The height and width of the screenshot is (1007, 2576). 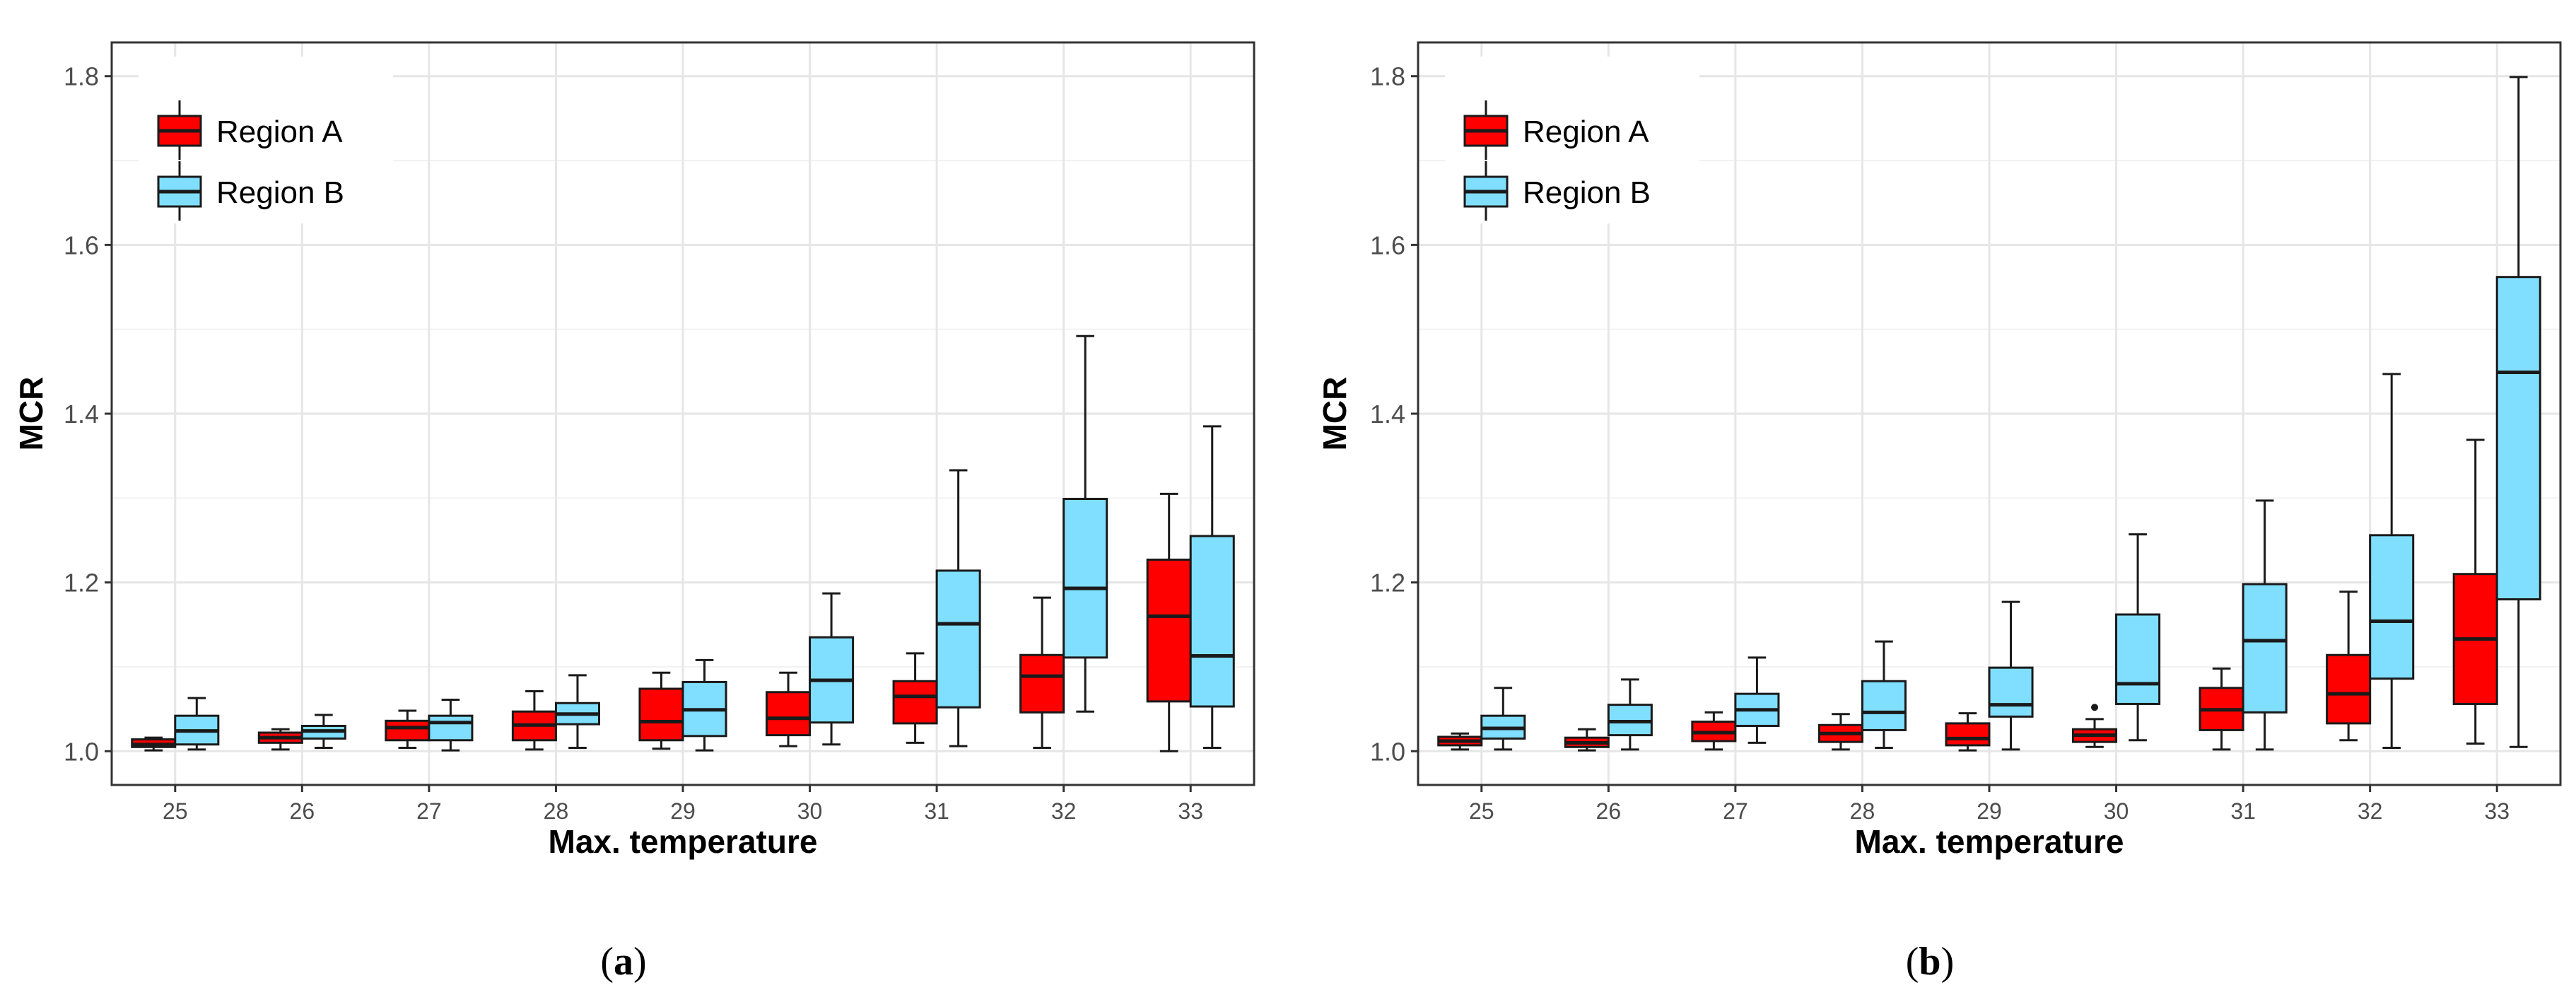 What do you see at coordinates (180, 191) in the screenshot?
I see `legend-key-region-b` at bounding box center [180, 191].